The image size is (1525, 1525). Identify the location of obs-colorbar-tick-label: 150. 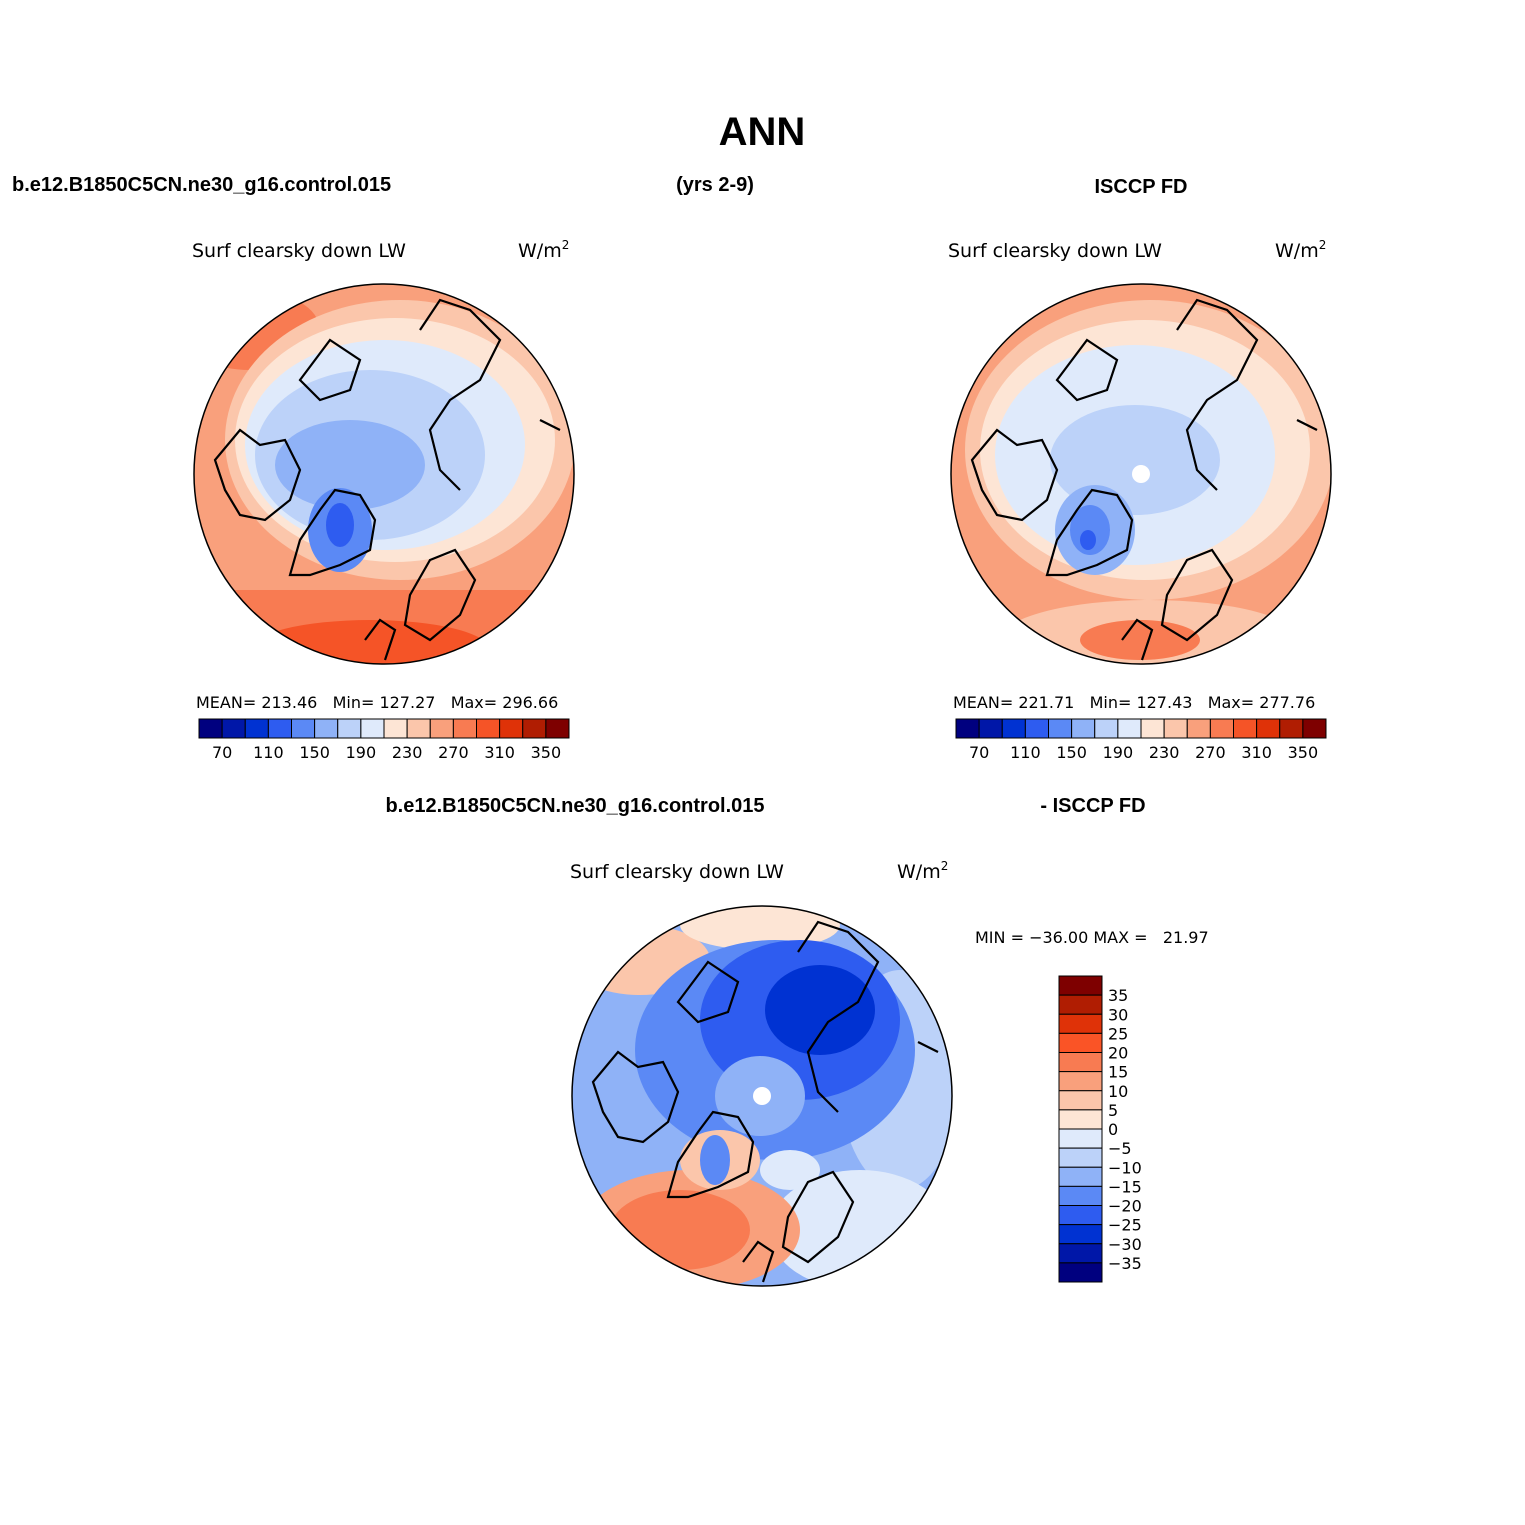
(1071, 752).